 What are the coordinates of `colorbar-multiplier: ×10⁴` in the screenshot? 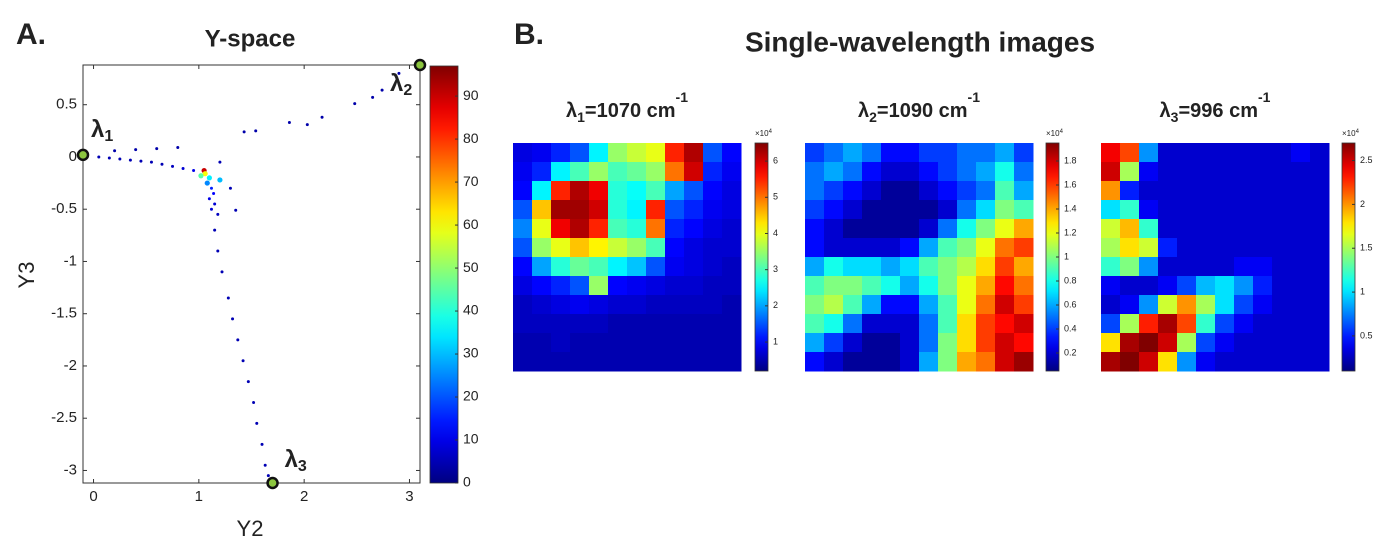 It's located at (764, 134).